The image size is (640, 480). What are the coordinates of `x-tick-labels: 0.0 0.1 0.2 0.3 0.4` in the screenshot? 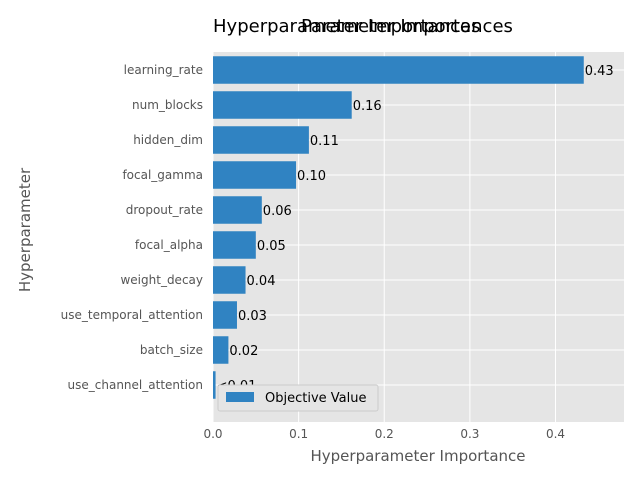 It's located at (384, 434).